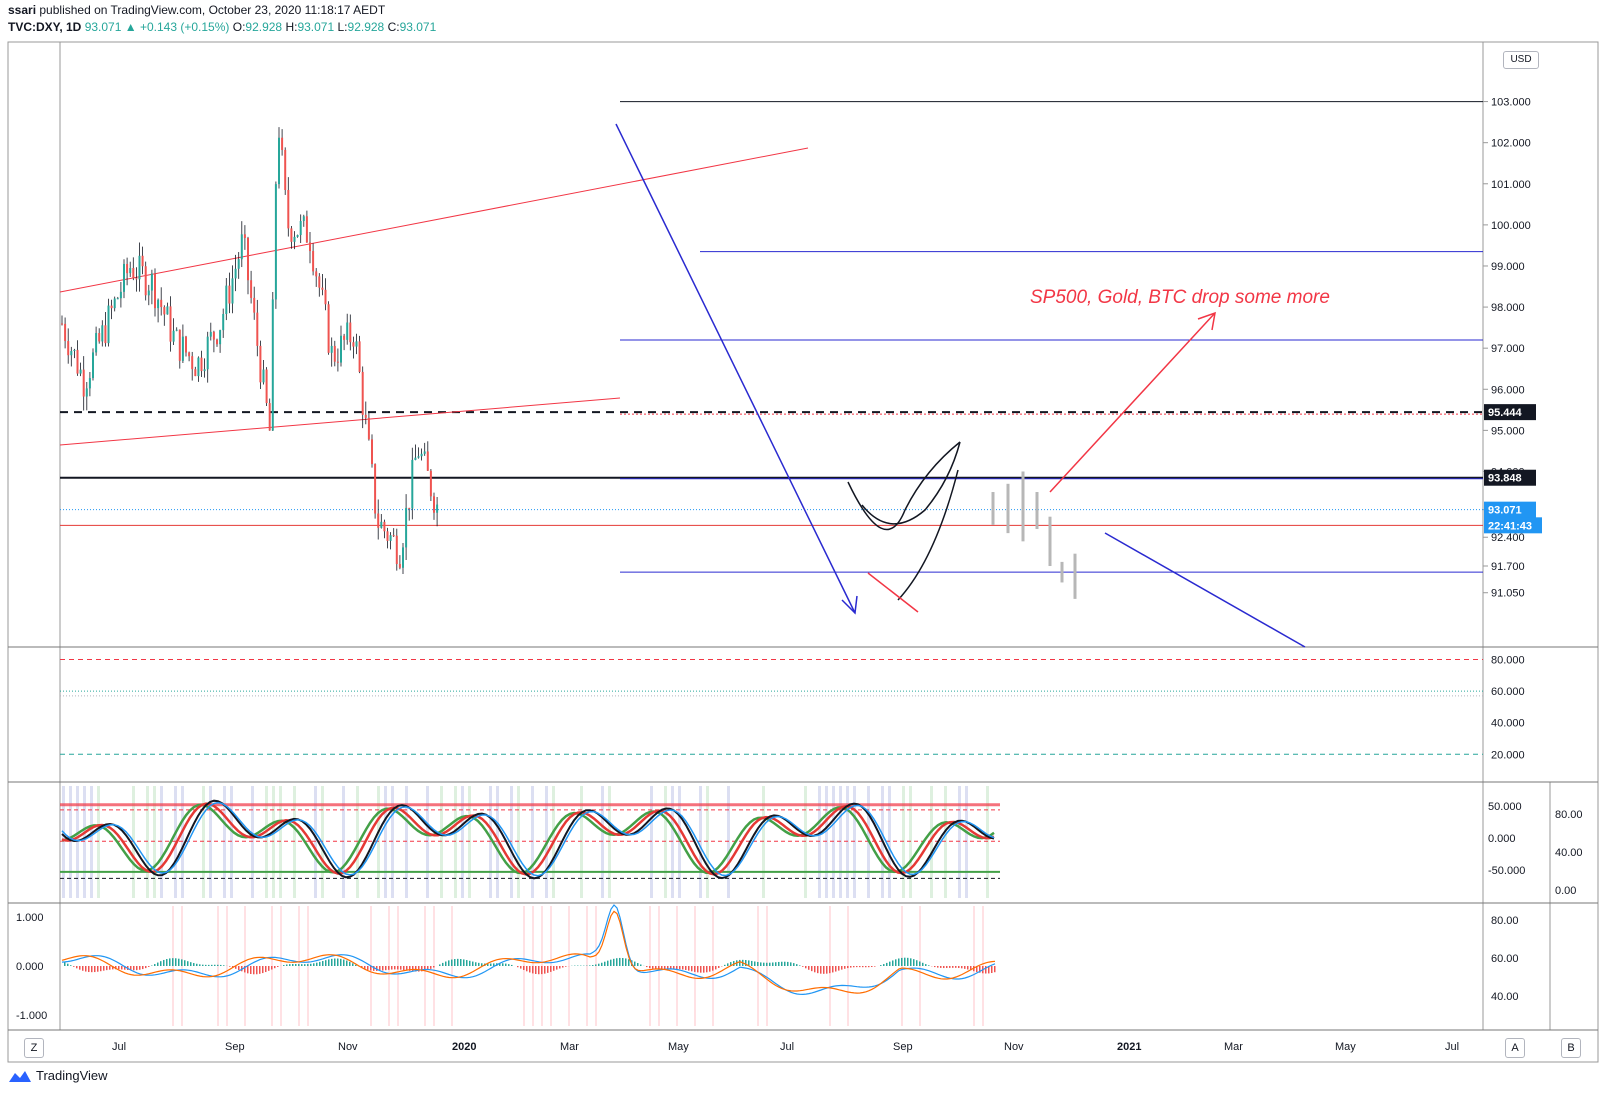 This screenshot has height=1095, width=1603. Describe the element at coordinates (1508, 724) in the screenshot. I see `rsi-tick-label: 40.000` at that location.